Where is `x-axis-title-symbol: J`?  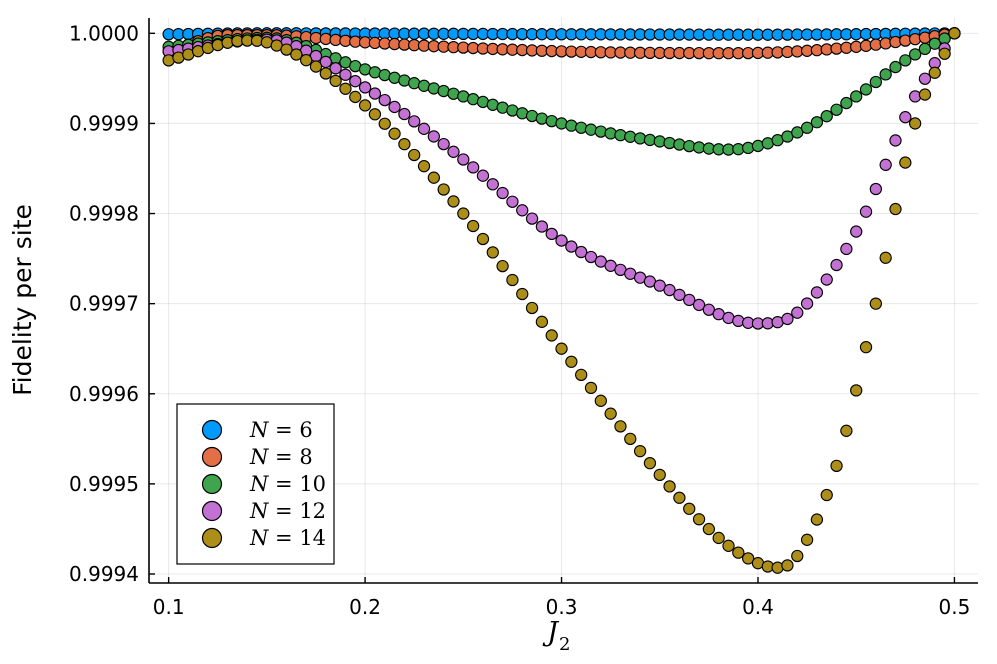
x-axis-title-symbol: J is located at coordinates (551, 632).